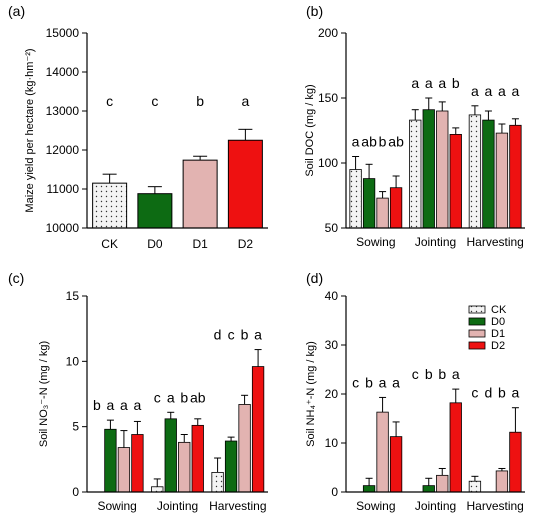 The image size is (550, 521). I want to click on x-tick-label: CK, so click(109, 244).